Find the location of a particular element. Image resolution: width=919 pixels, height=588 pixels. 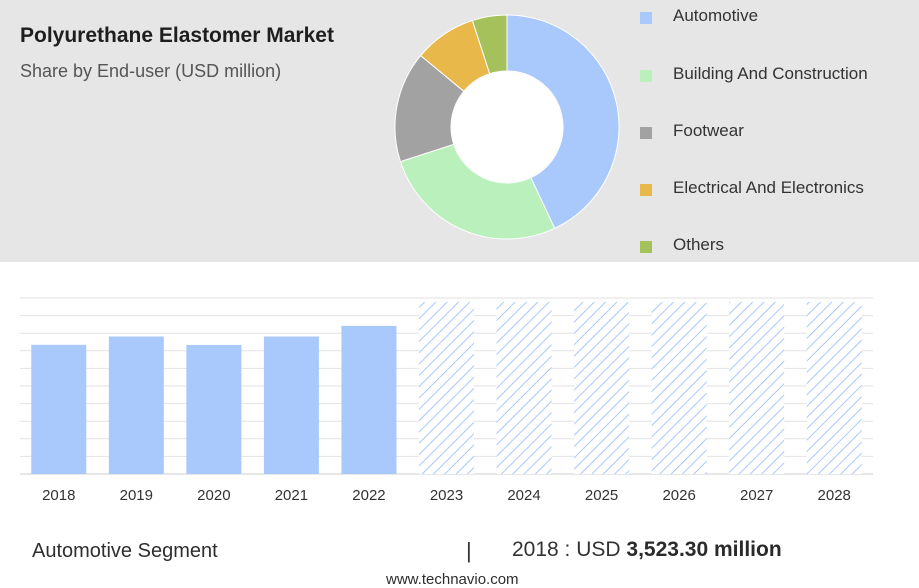

forecast-bar-2025 is located at coordinates (602, 388).